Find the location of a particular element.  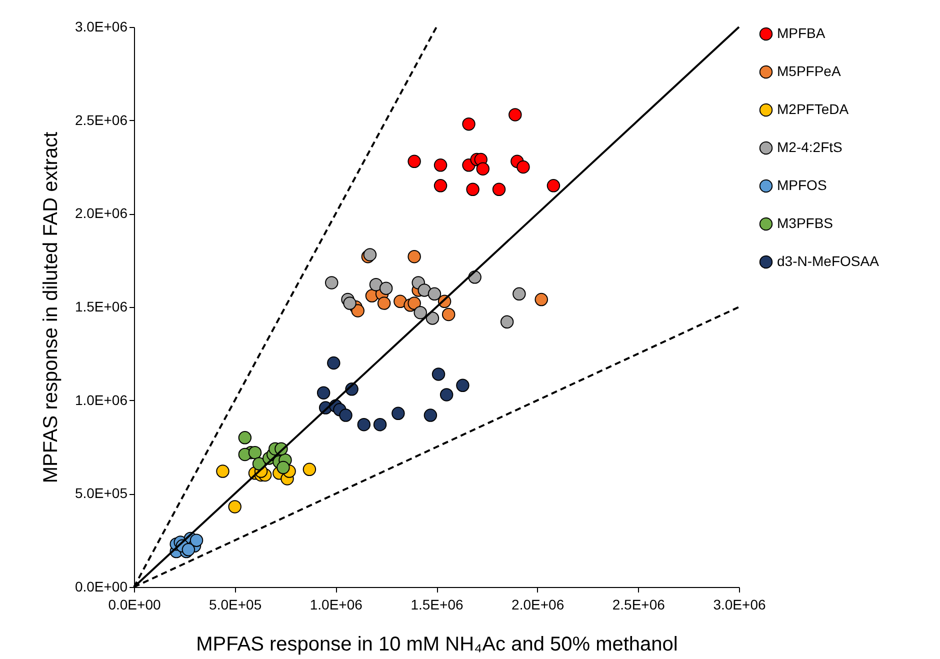

legend-label: M3PFBS is located at coordinates (805, 223).